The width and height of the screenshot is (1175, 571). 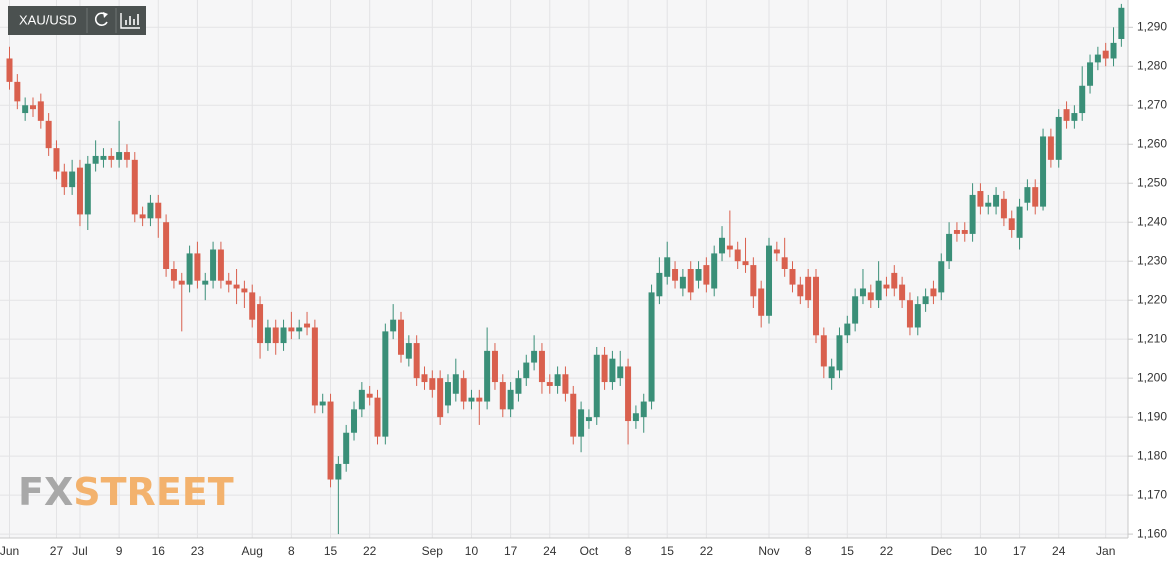 What do you see at coordinates (1152, 26) in the screenshot?
I see `y-tick-label: 1,290` at bounding box center [1152, 26].